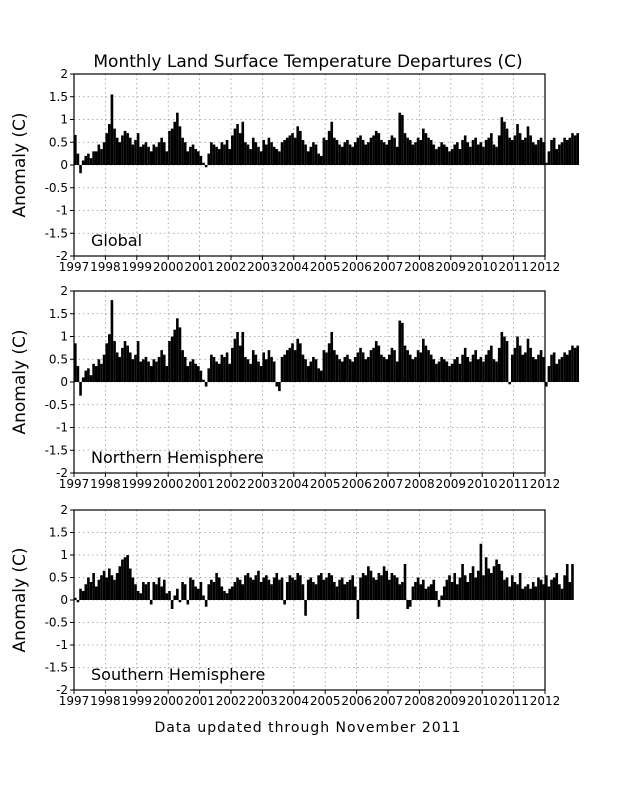  Describe the element at coordinates (178, 674) in the screenshot. I see `panel-label: Southern Hemisphere` at that location.